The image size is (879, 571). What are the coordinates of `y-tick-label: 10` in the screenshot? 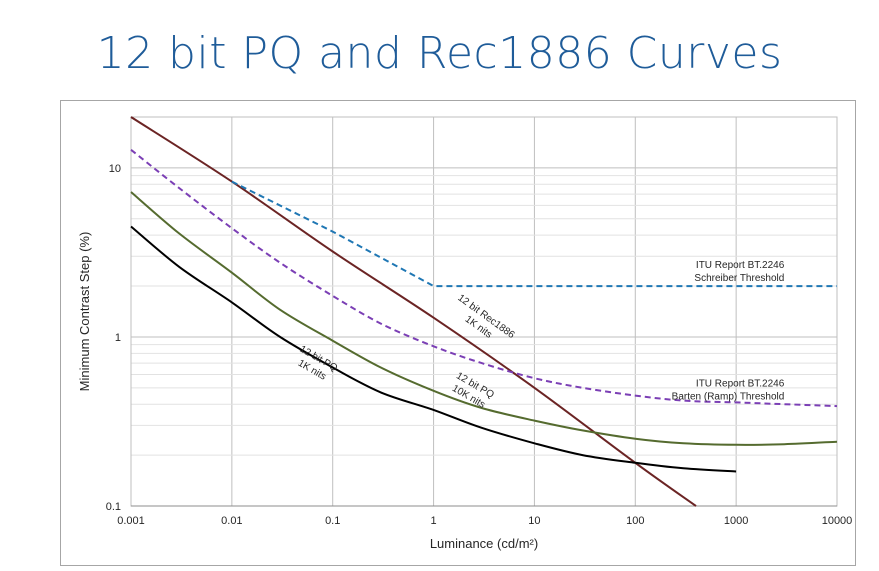 It's located at (115, 169).